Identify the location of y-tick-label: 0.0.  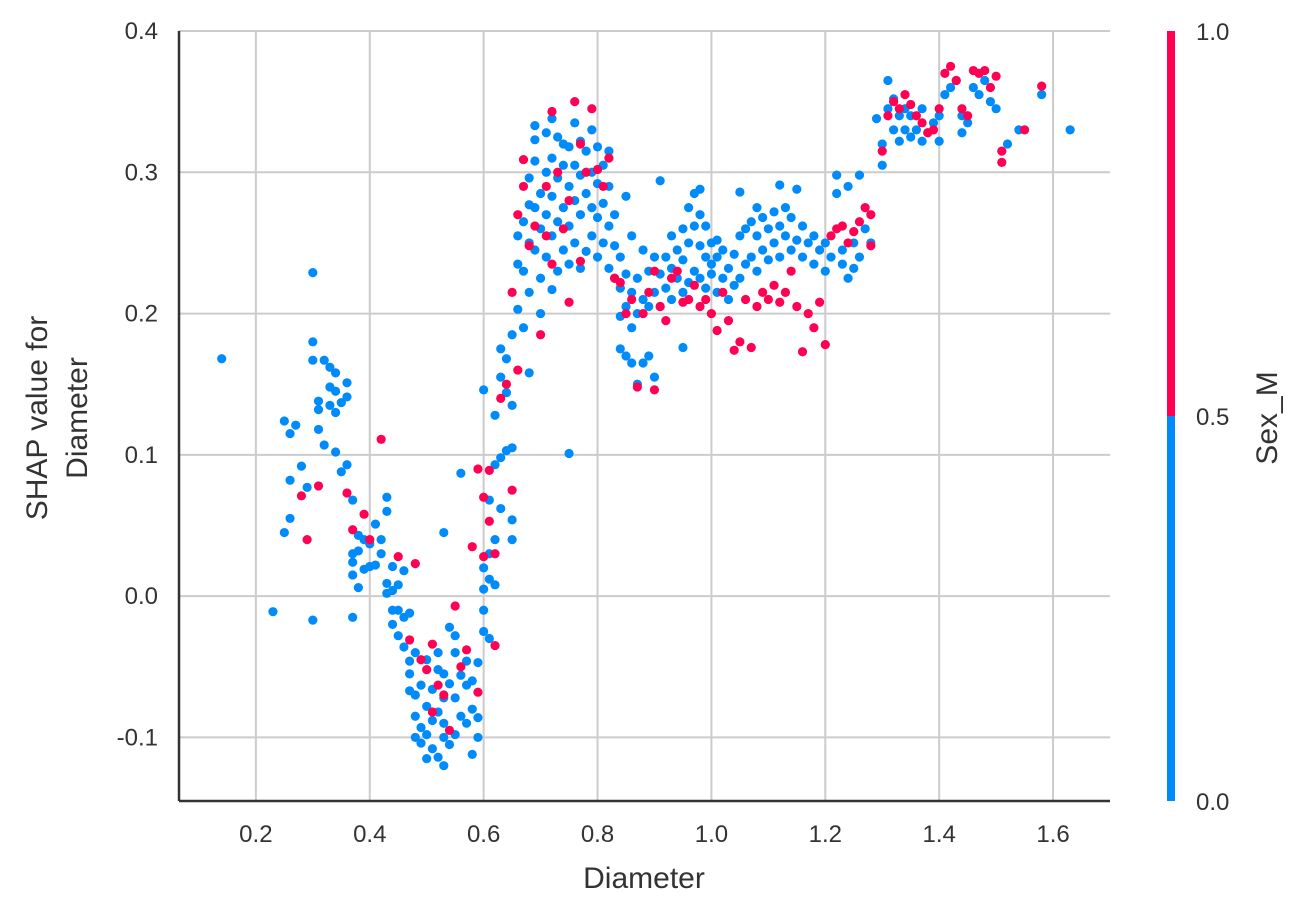
(141, 596).